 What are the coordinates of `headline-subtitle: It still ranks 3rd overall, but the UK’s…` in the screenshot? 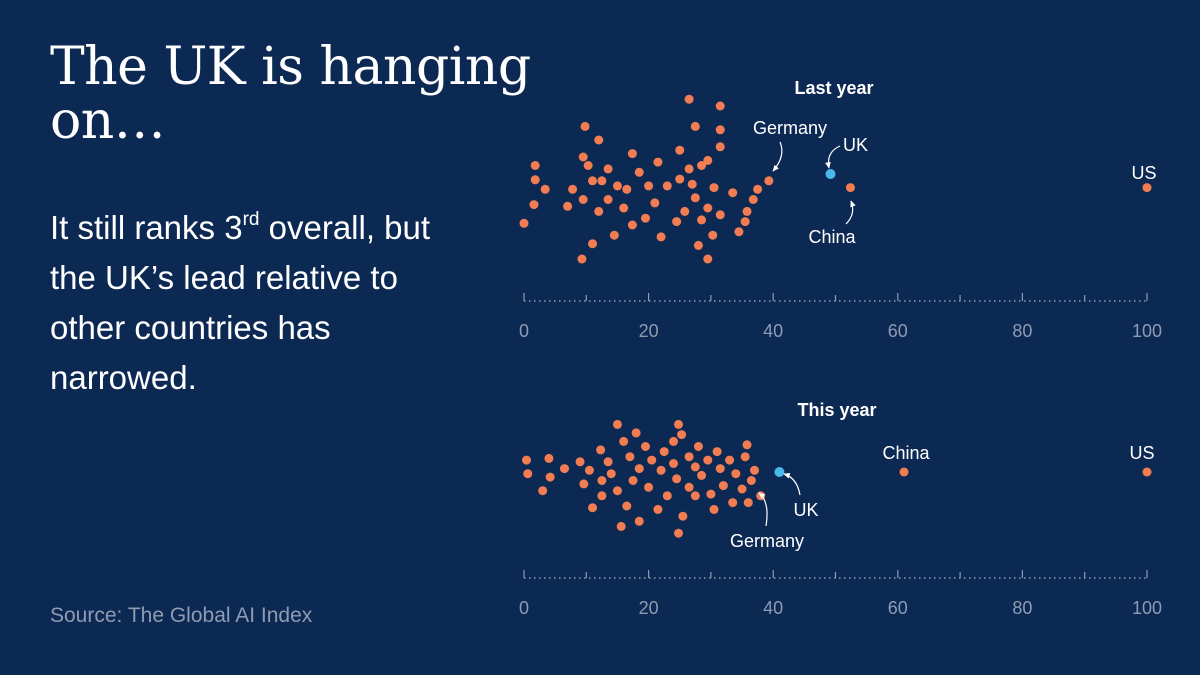 It's located at (250, 303).